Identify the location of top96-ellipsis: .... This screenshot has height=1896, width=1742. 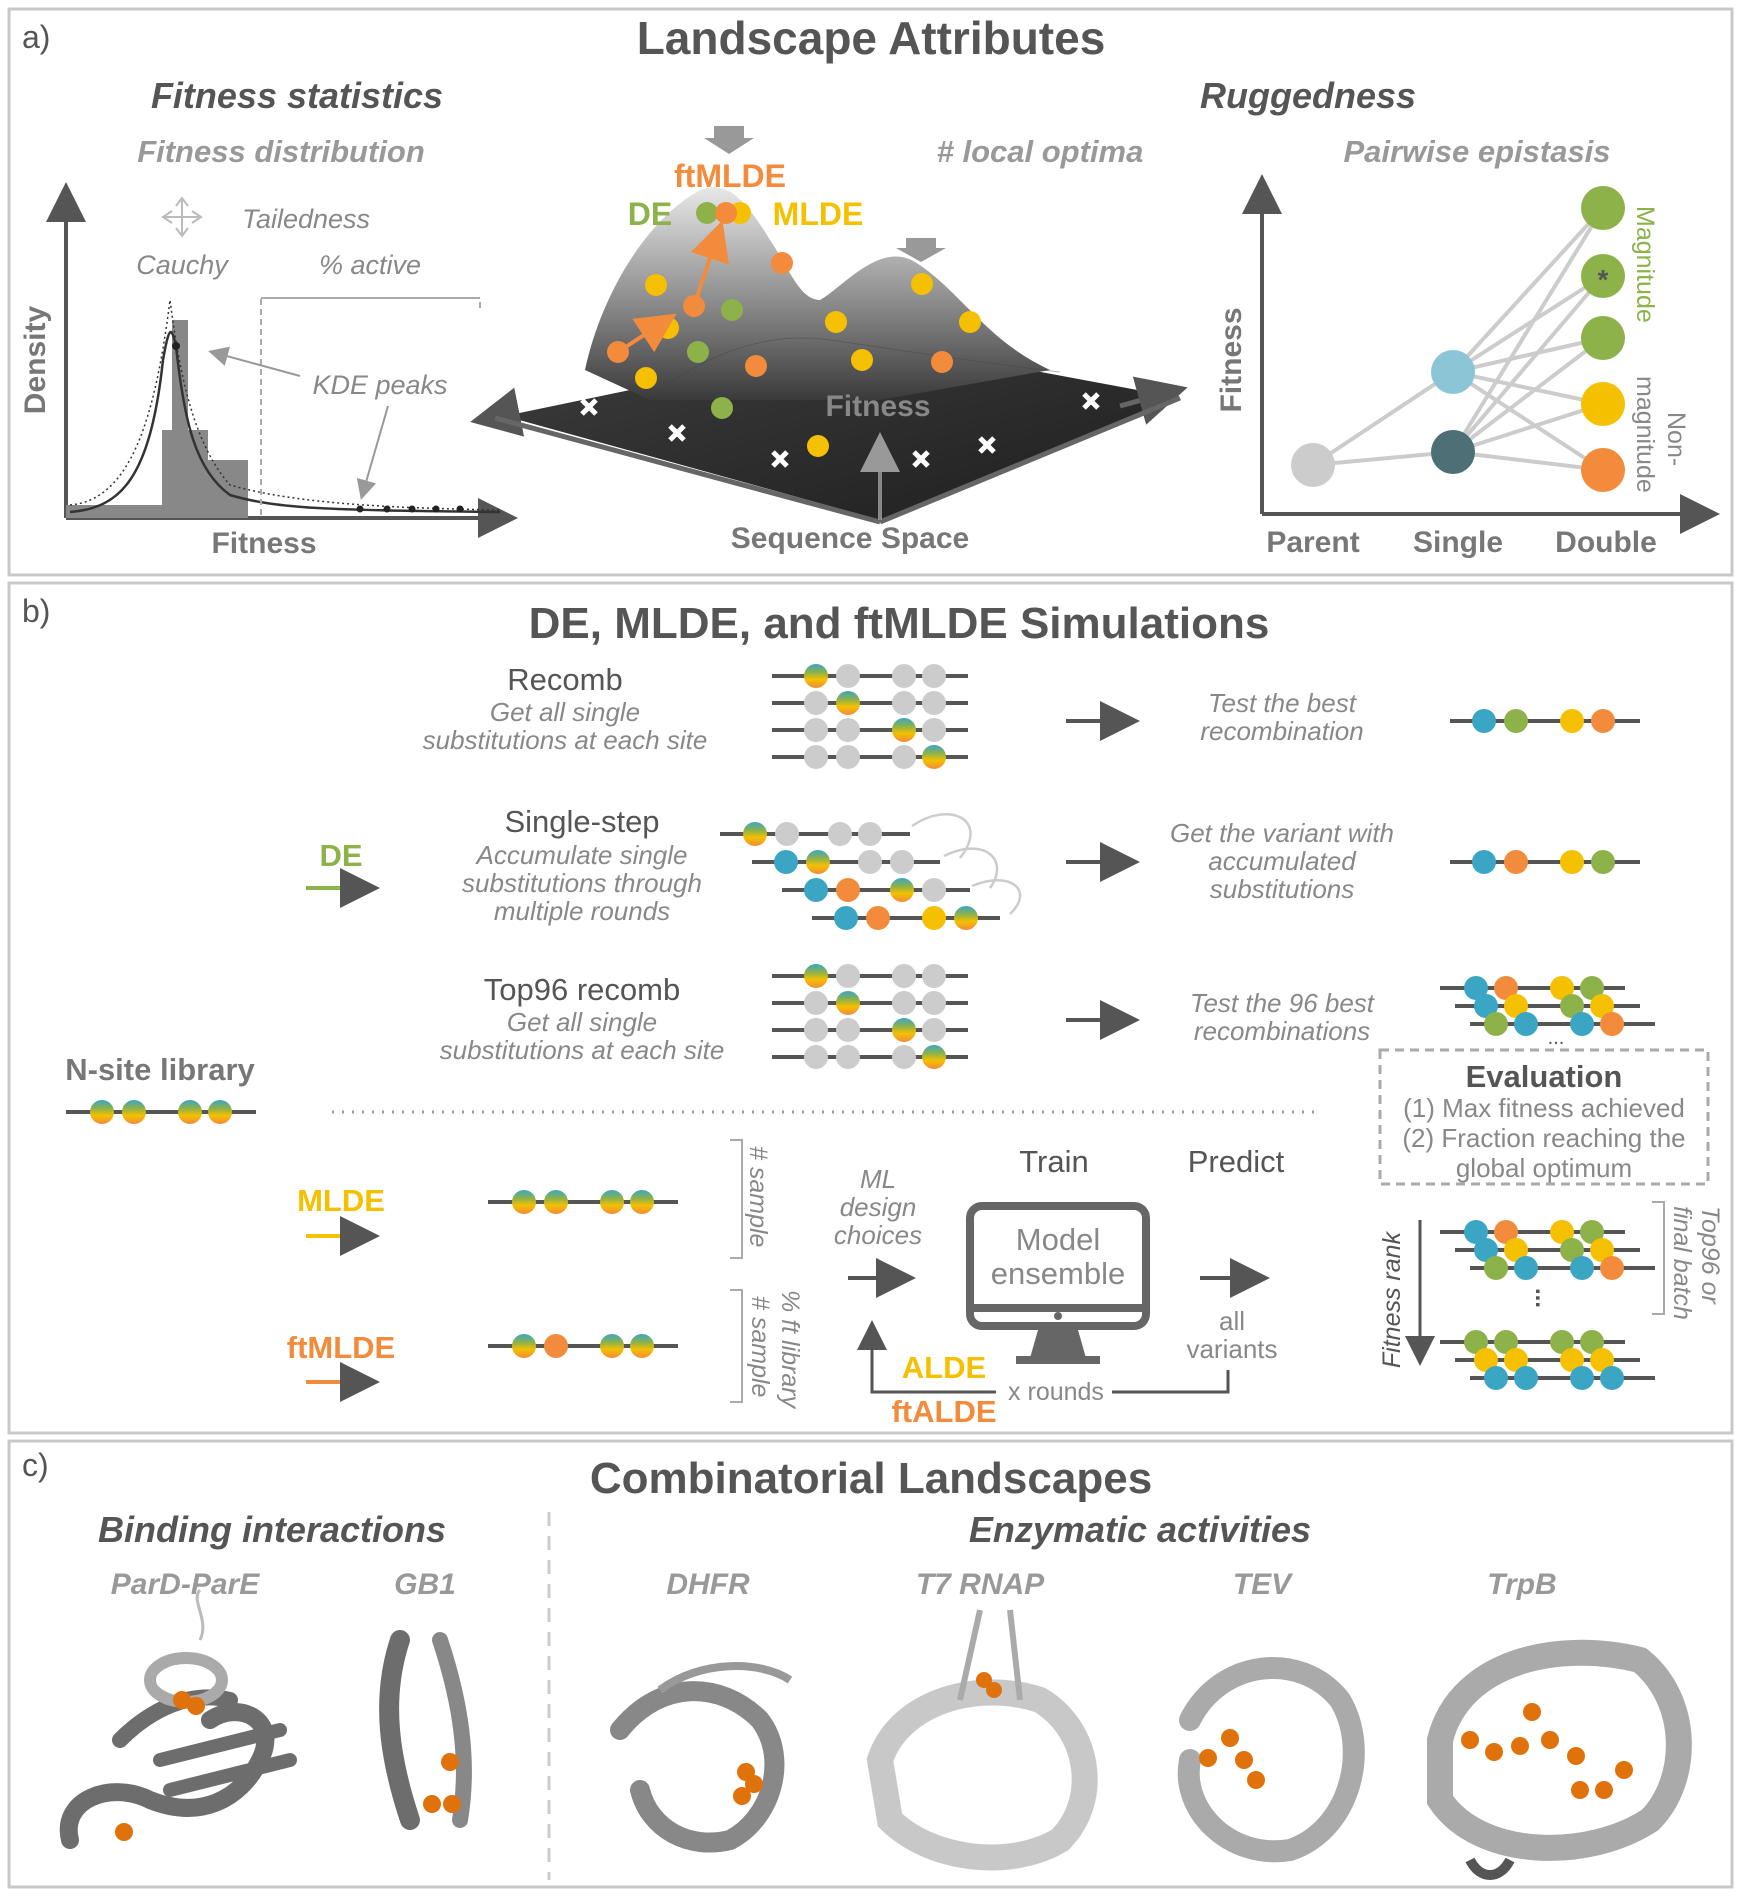
(1556, 1038).